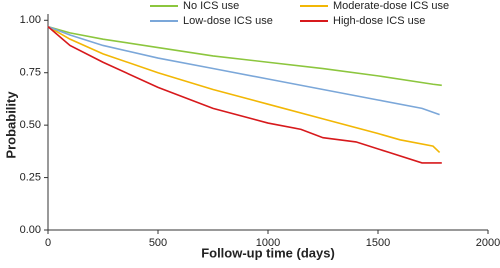 The image size is (500, 268). Describe the element at coordinates (391, 6) in the screenshot. I see `legend-label: Moderate-dose ICS use` at that location.